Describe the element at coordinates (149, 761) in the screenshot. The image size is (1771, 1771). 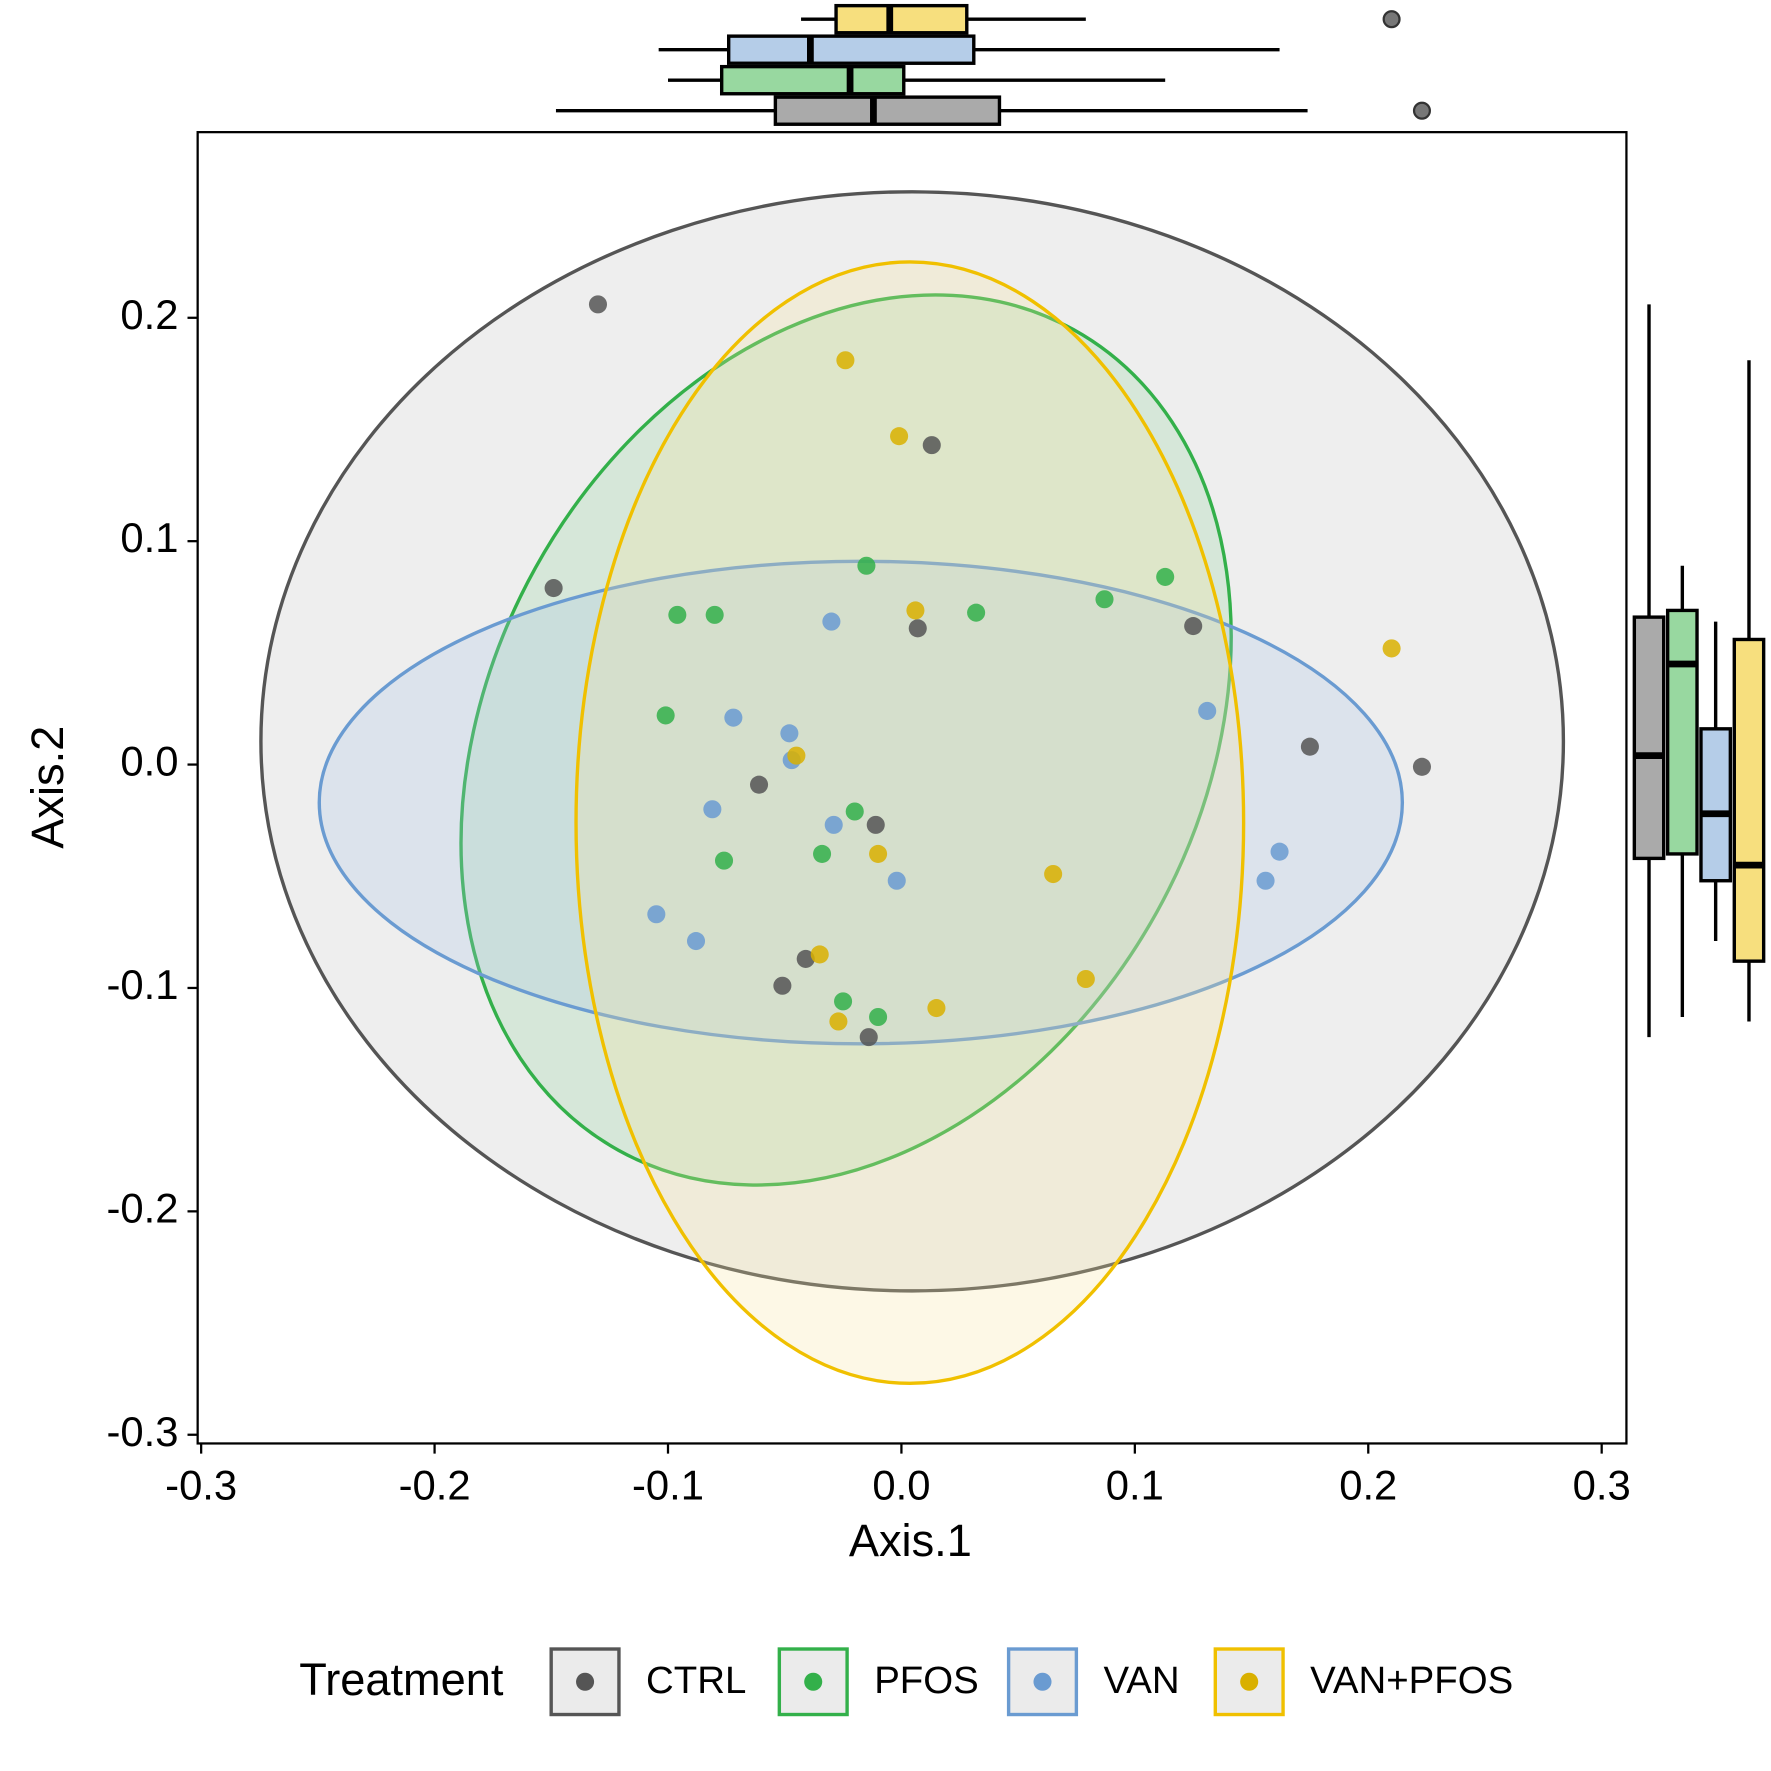
I see `y-tick-label: 0.0` at that location.